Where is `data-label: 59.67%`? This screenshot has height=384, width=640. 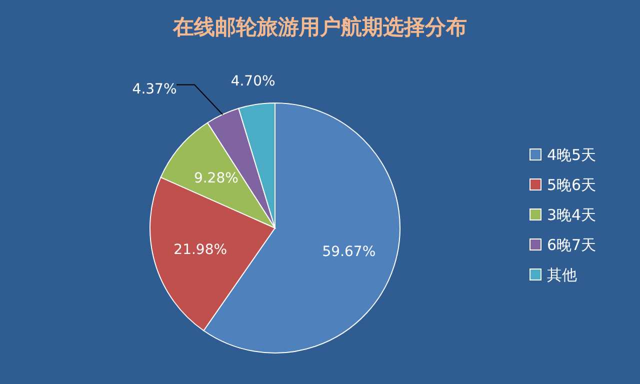 data-label: 59.67% is located at coordinates (349, 252).